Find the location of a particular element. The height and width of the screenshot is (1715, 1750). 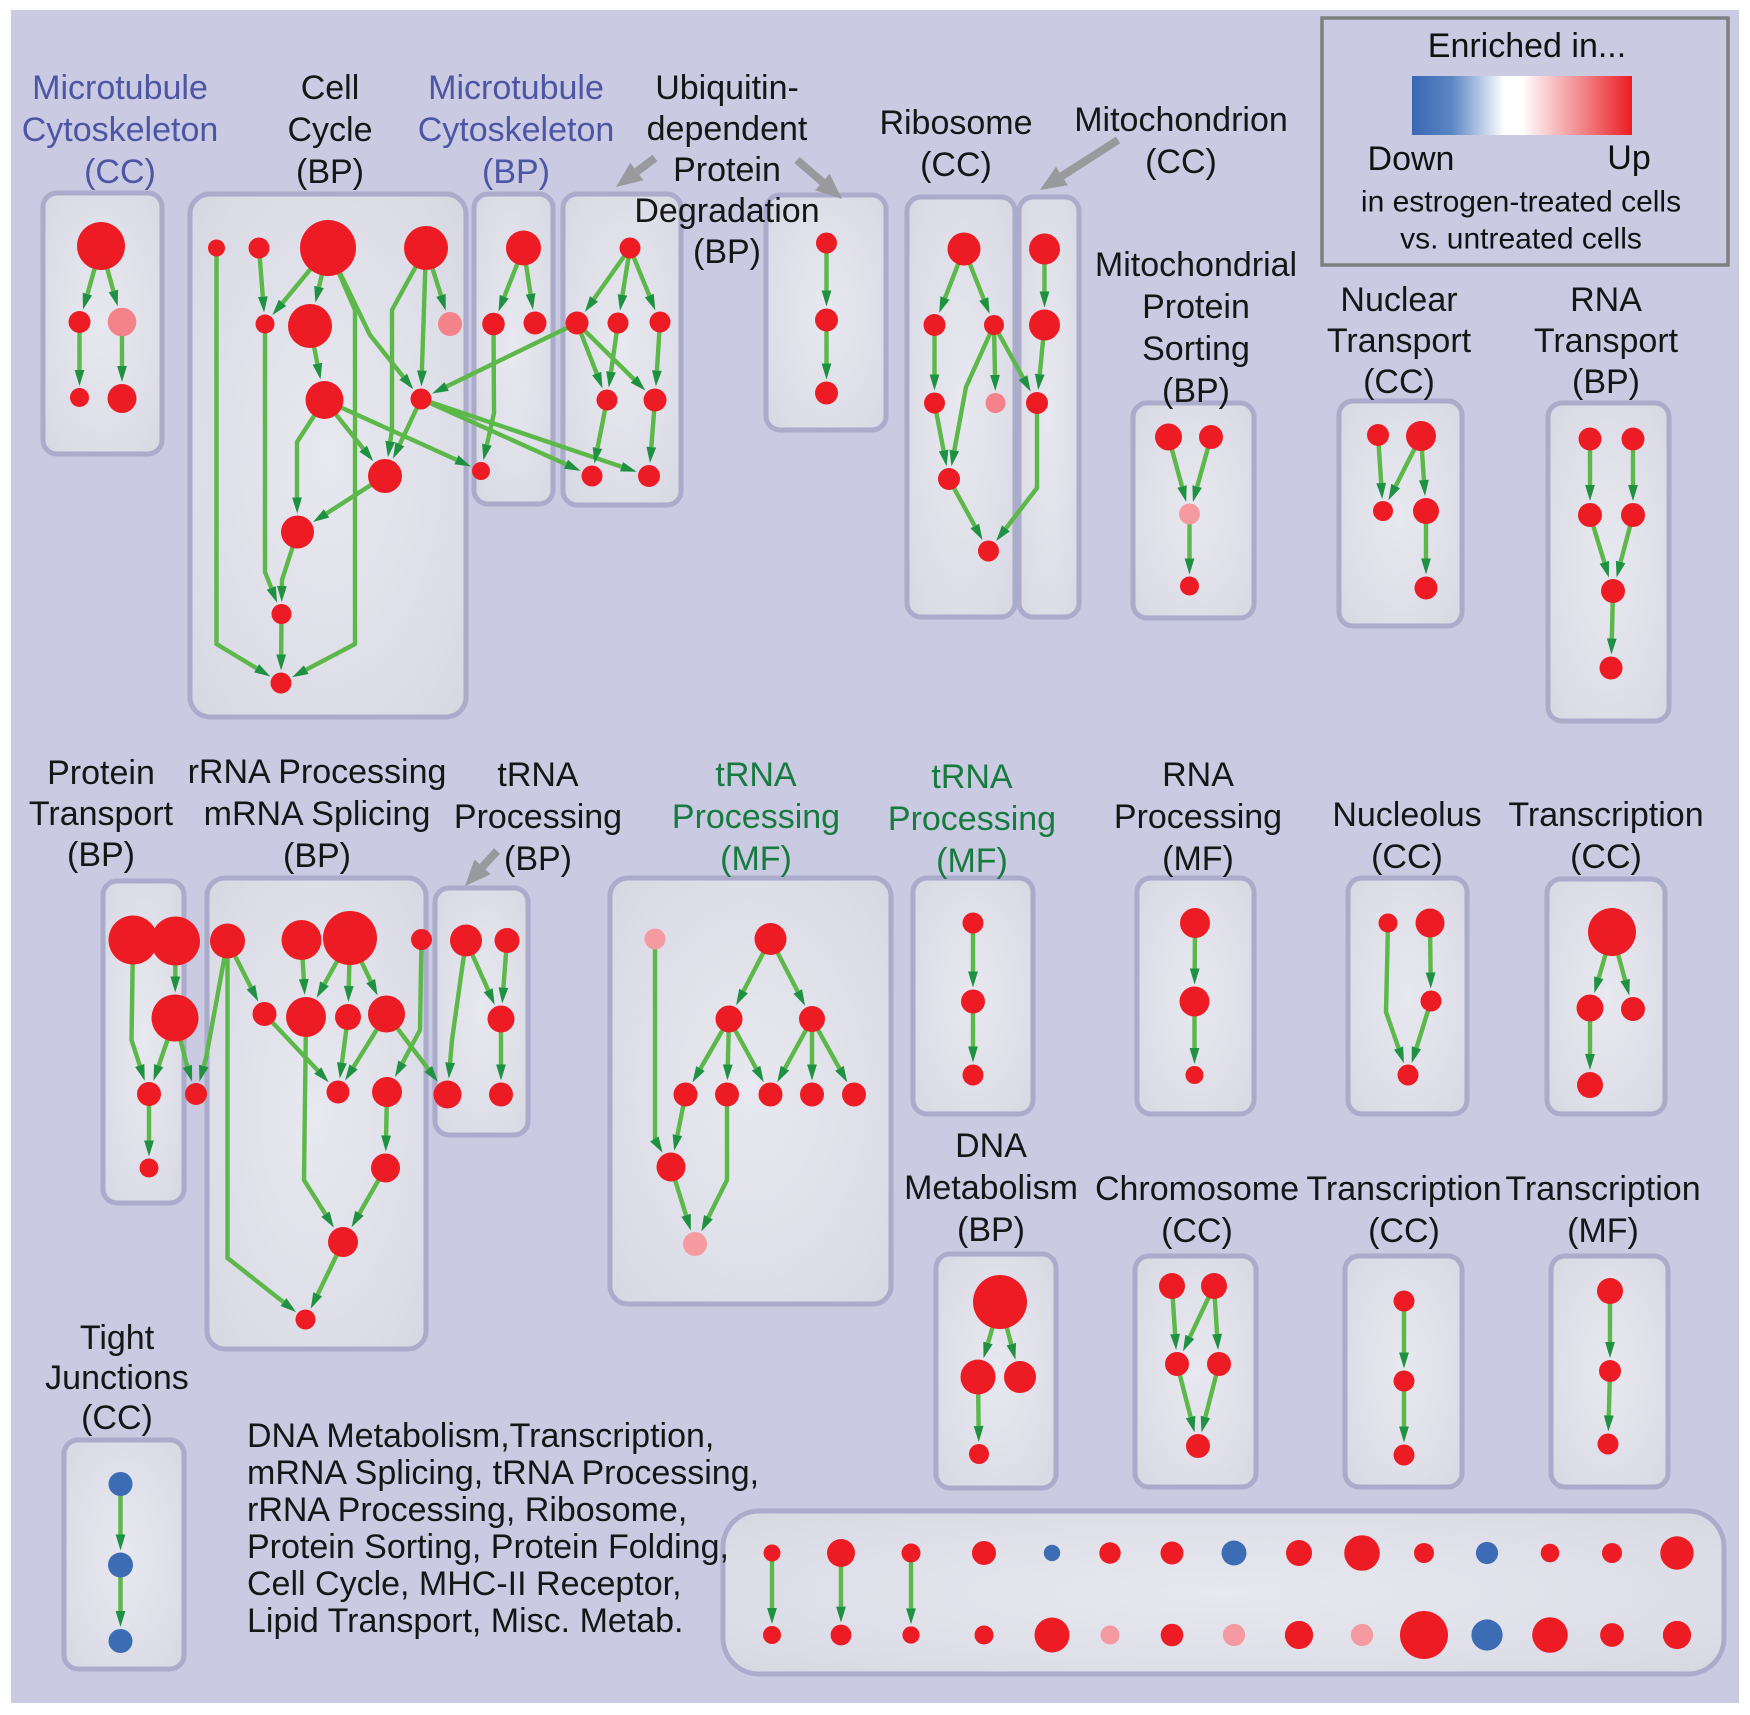

svg-text: dependent is located at coordinates (727, 129).